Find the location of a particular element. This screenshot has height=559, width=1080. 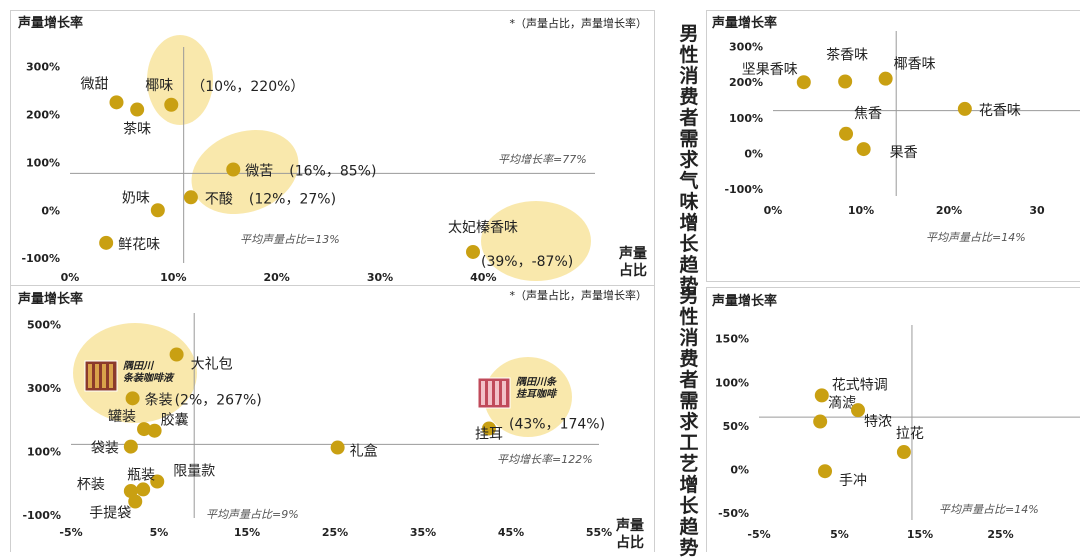

y-tick-label: -100% is located at coordinates (743, 189).